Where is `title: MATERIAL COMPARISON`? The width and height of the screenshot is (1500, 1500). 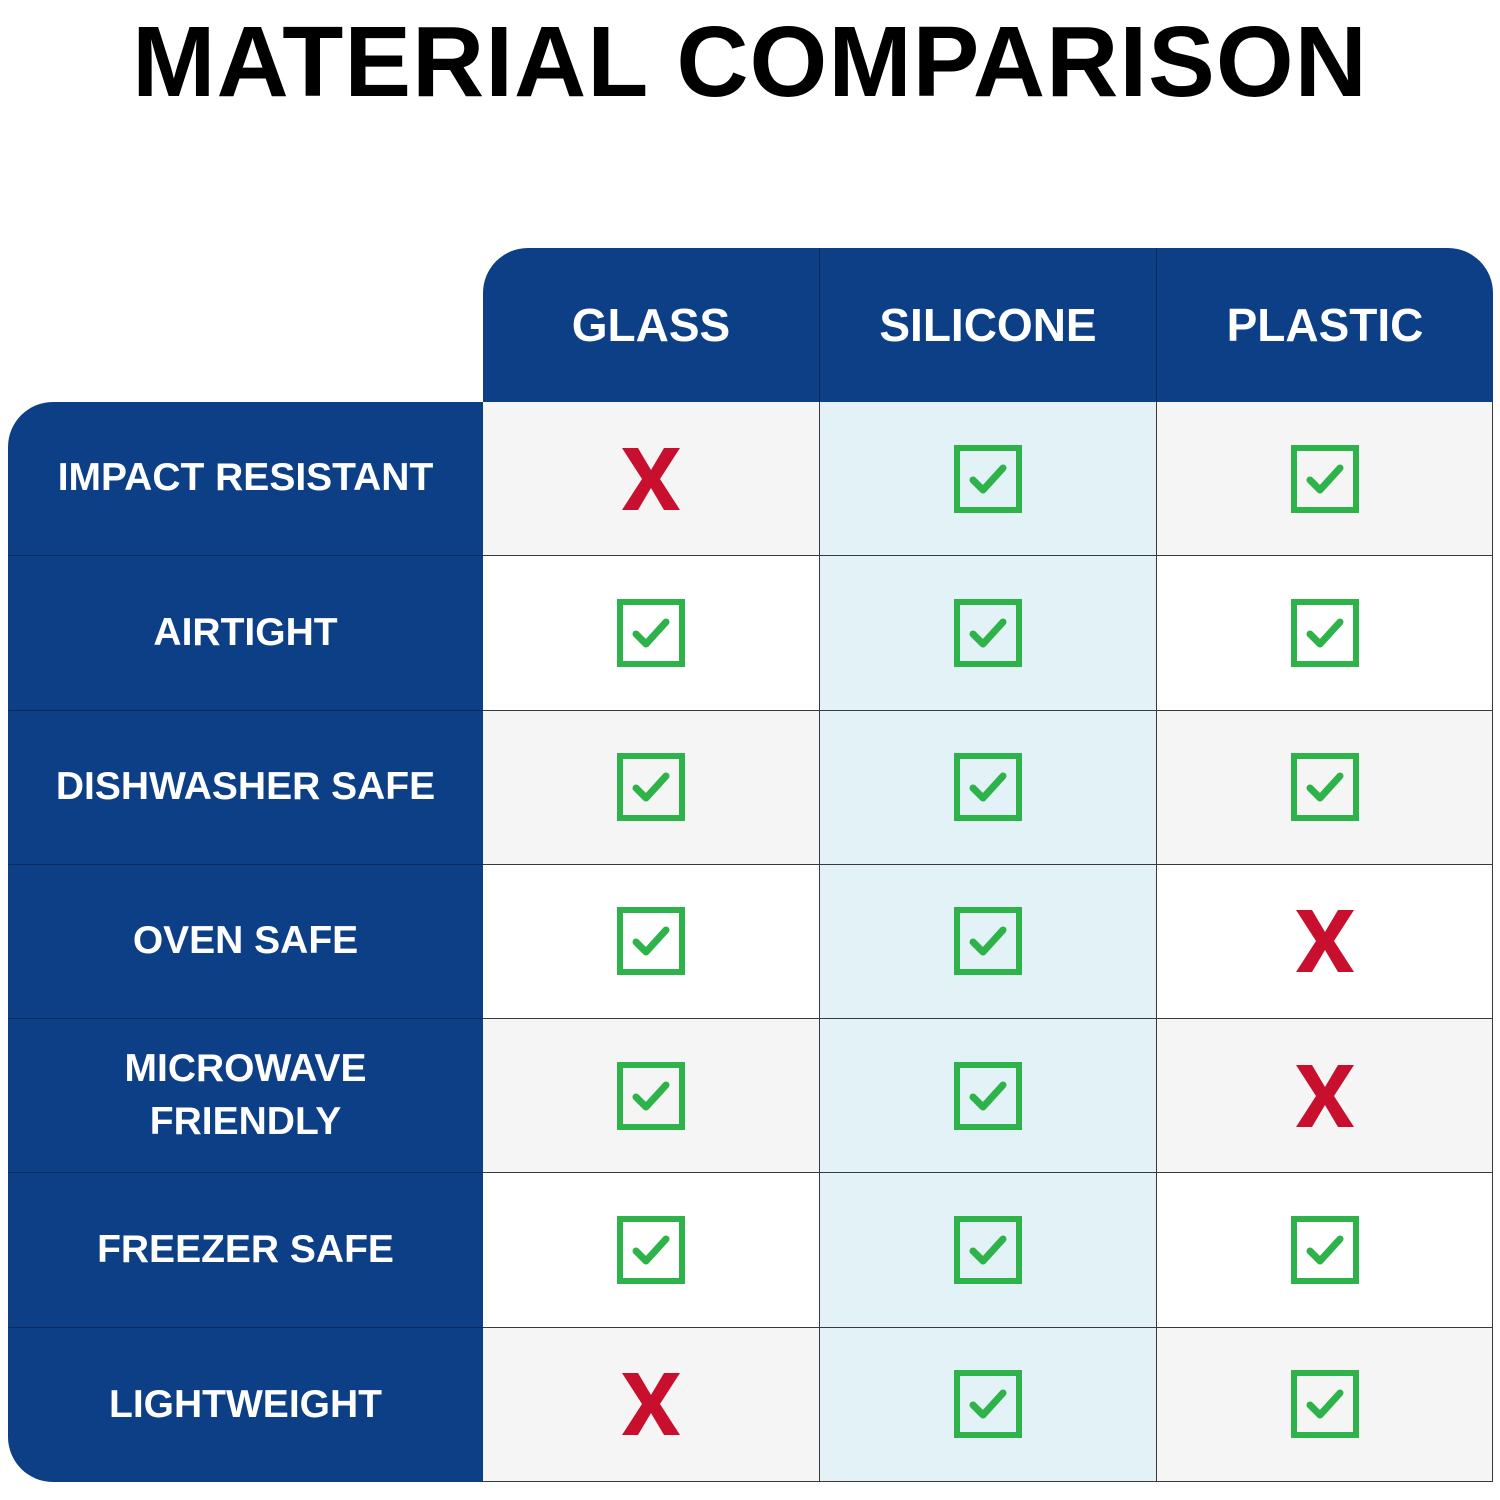
title: MATERIAL COMPARISON is located at coordinates (750, 62).